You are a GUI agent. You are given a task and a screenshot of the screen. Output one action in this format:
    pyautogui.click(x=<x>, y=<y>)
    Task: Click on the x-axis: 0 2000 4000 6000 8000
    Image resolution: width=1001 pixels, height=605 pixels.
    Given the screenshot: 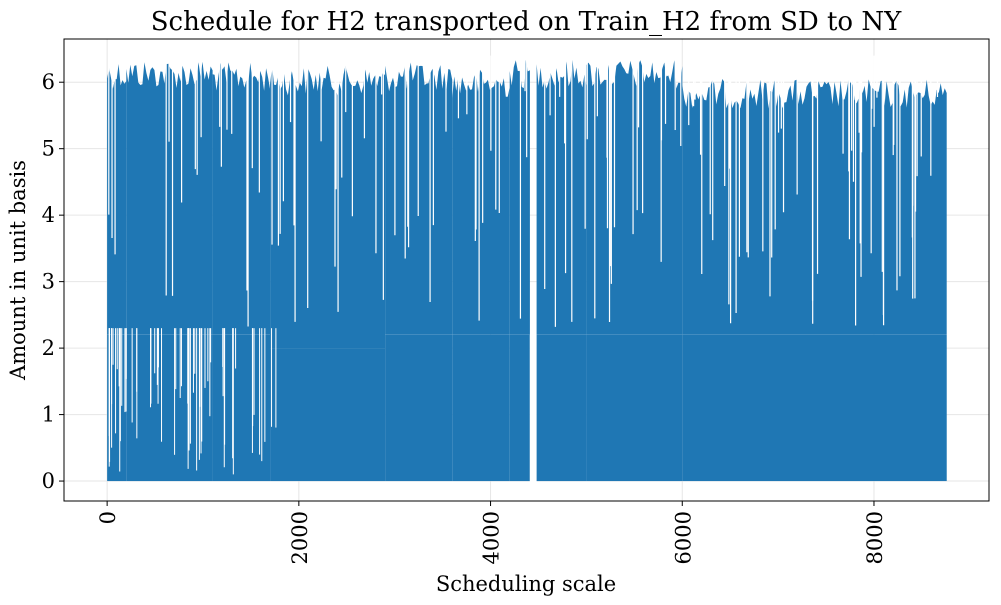 What is the action you would take?
    pyautogui.click(x=491, y=532)
    